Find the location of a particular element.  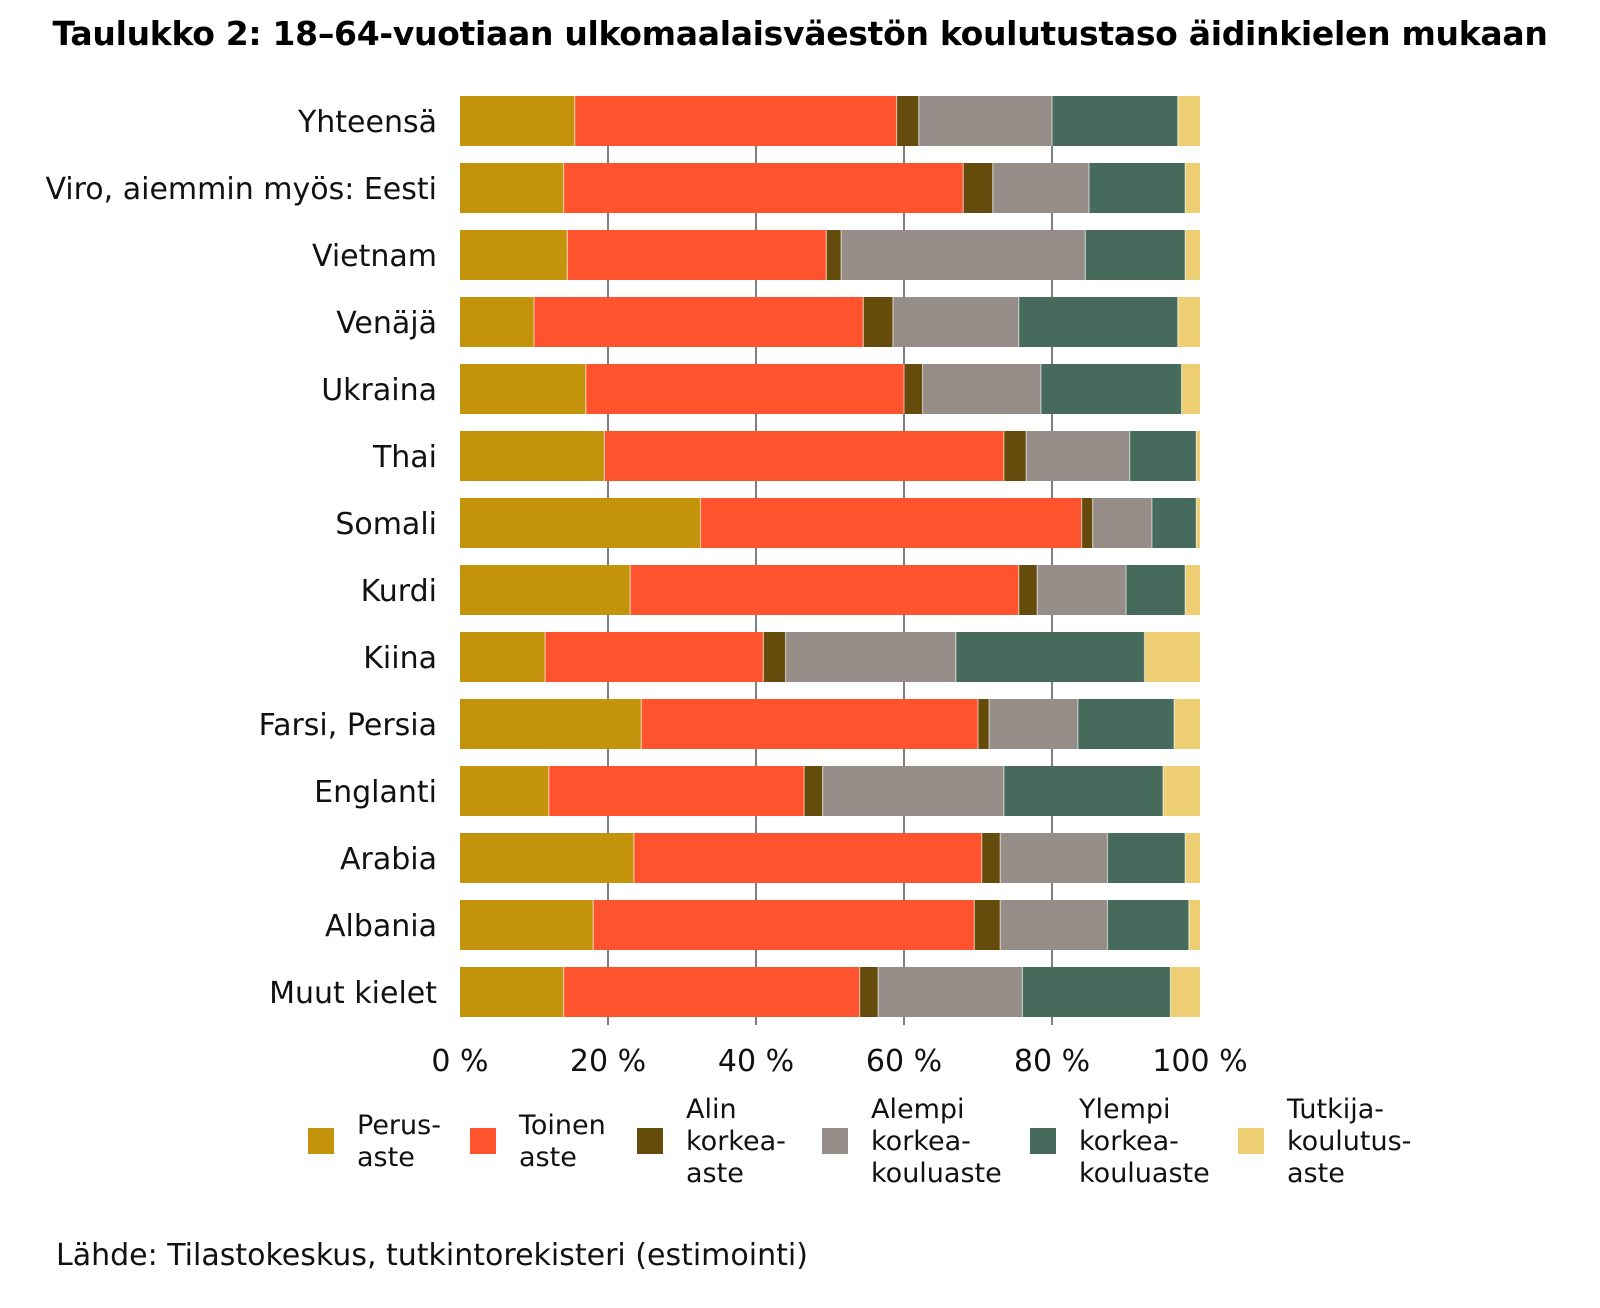

tick-label: 100 % is located at coordinates (1199, 1061).